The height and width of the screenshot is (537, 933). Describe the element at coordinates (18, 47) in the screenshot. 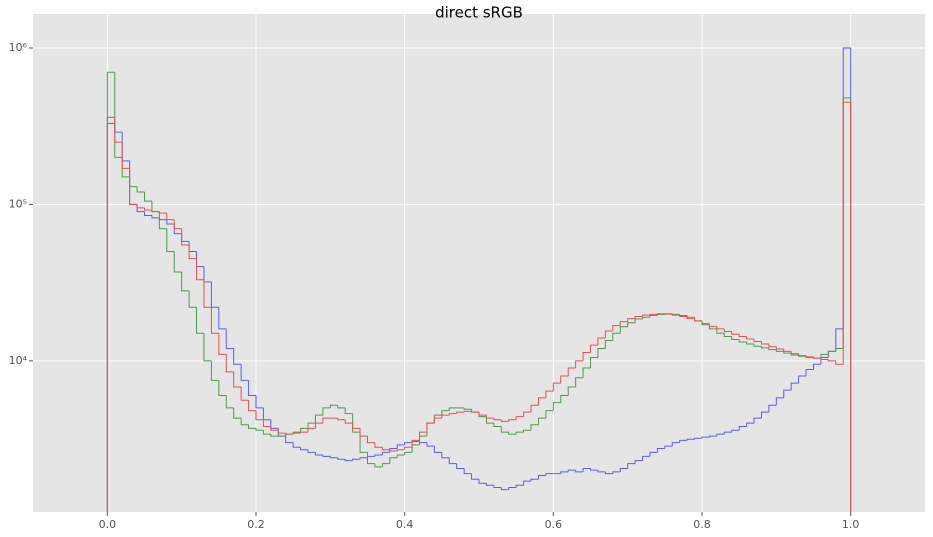

I see `y-tick-label: 10⁶` at that location.